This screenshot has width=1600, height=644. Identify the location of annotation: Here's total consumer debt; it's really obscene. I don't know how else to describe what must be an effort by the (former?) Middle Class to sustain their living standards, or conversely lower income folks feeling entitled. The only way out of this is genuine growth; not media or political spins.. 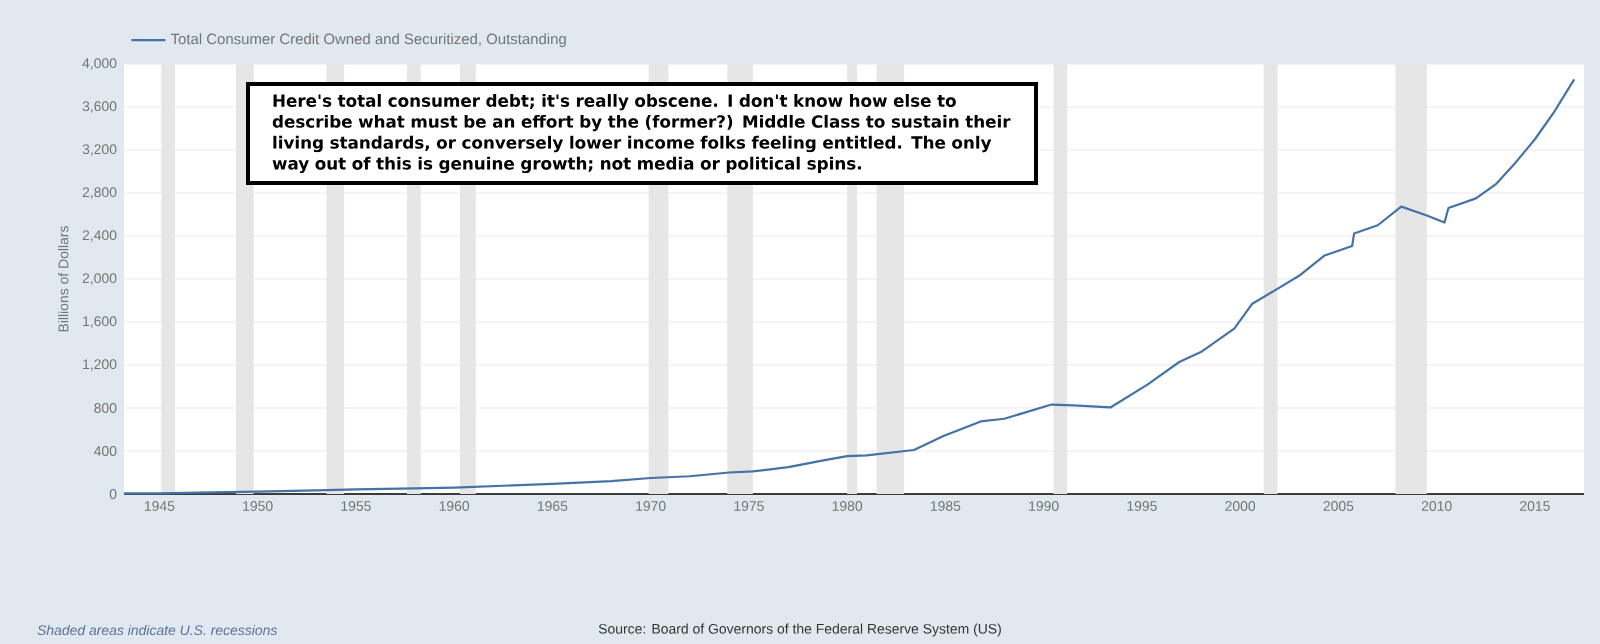
(641, 133).